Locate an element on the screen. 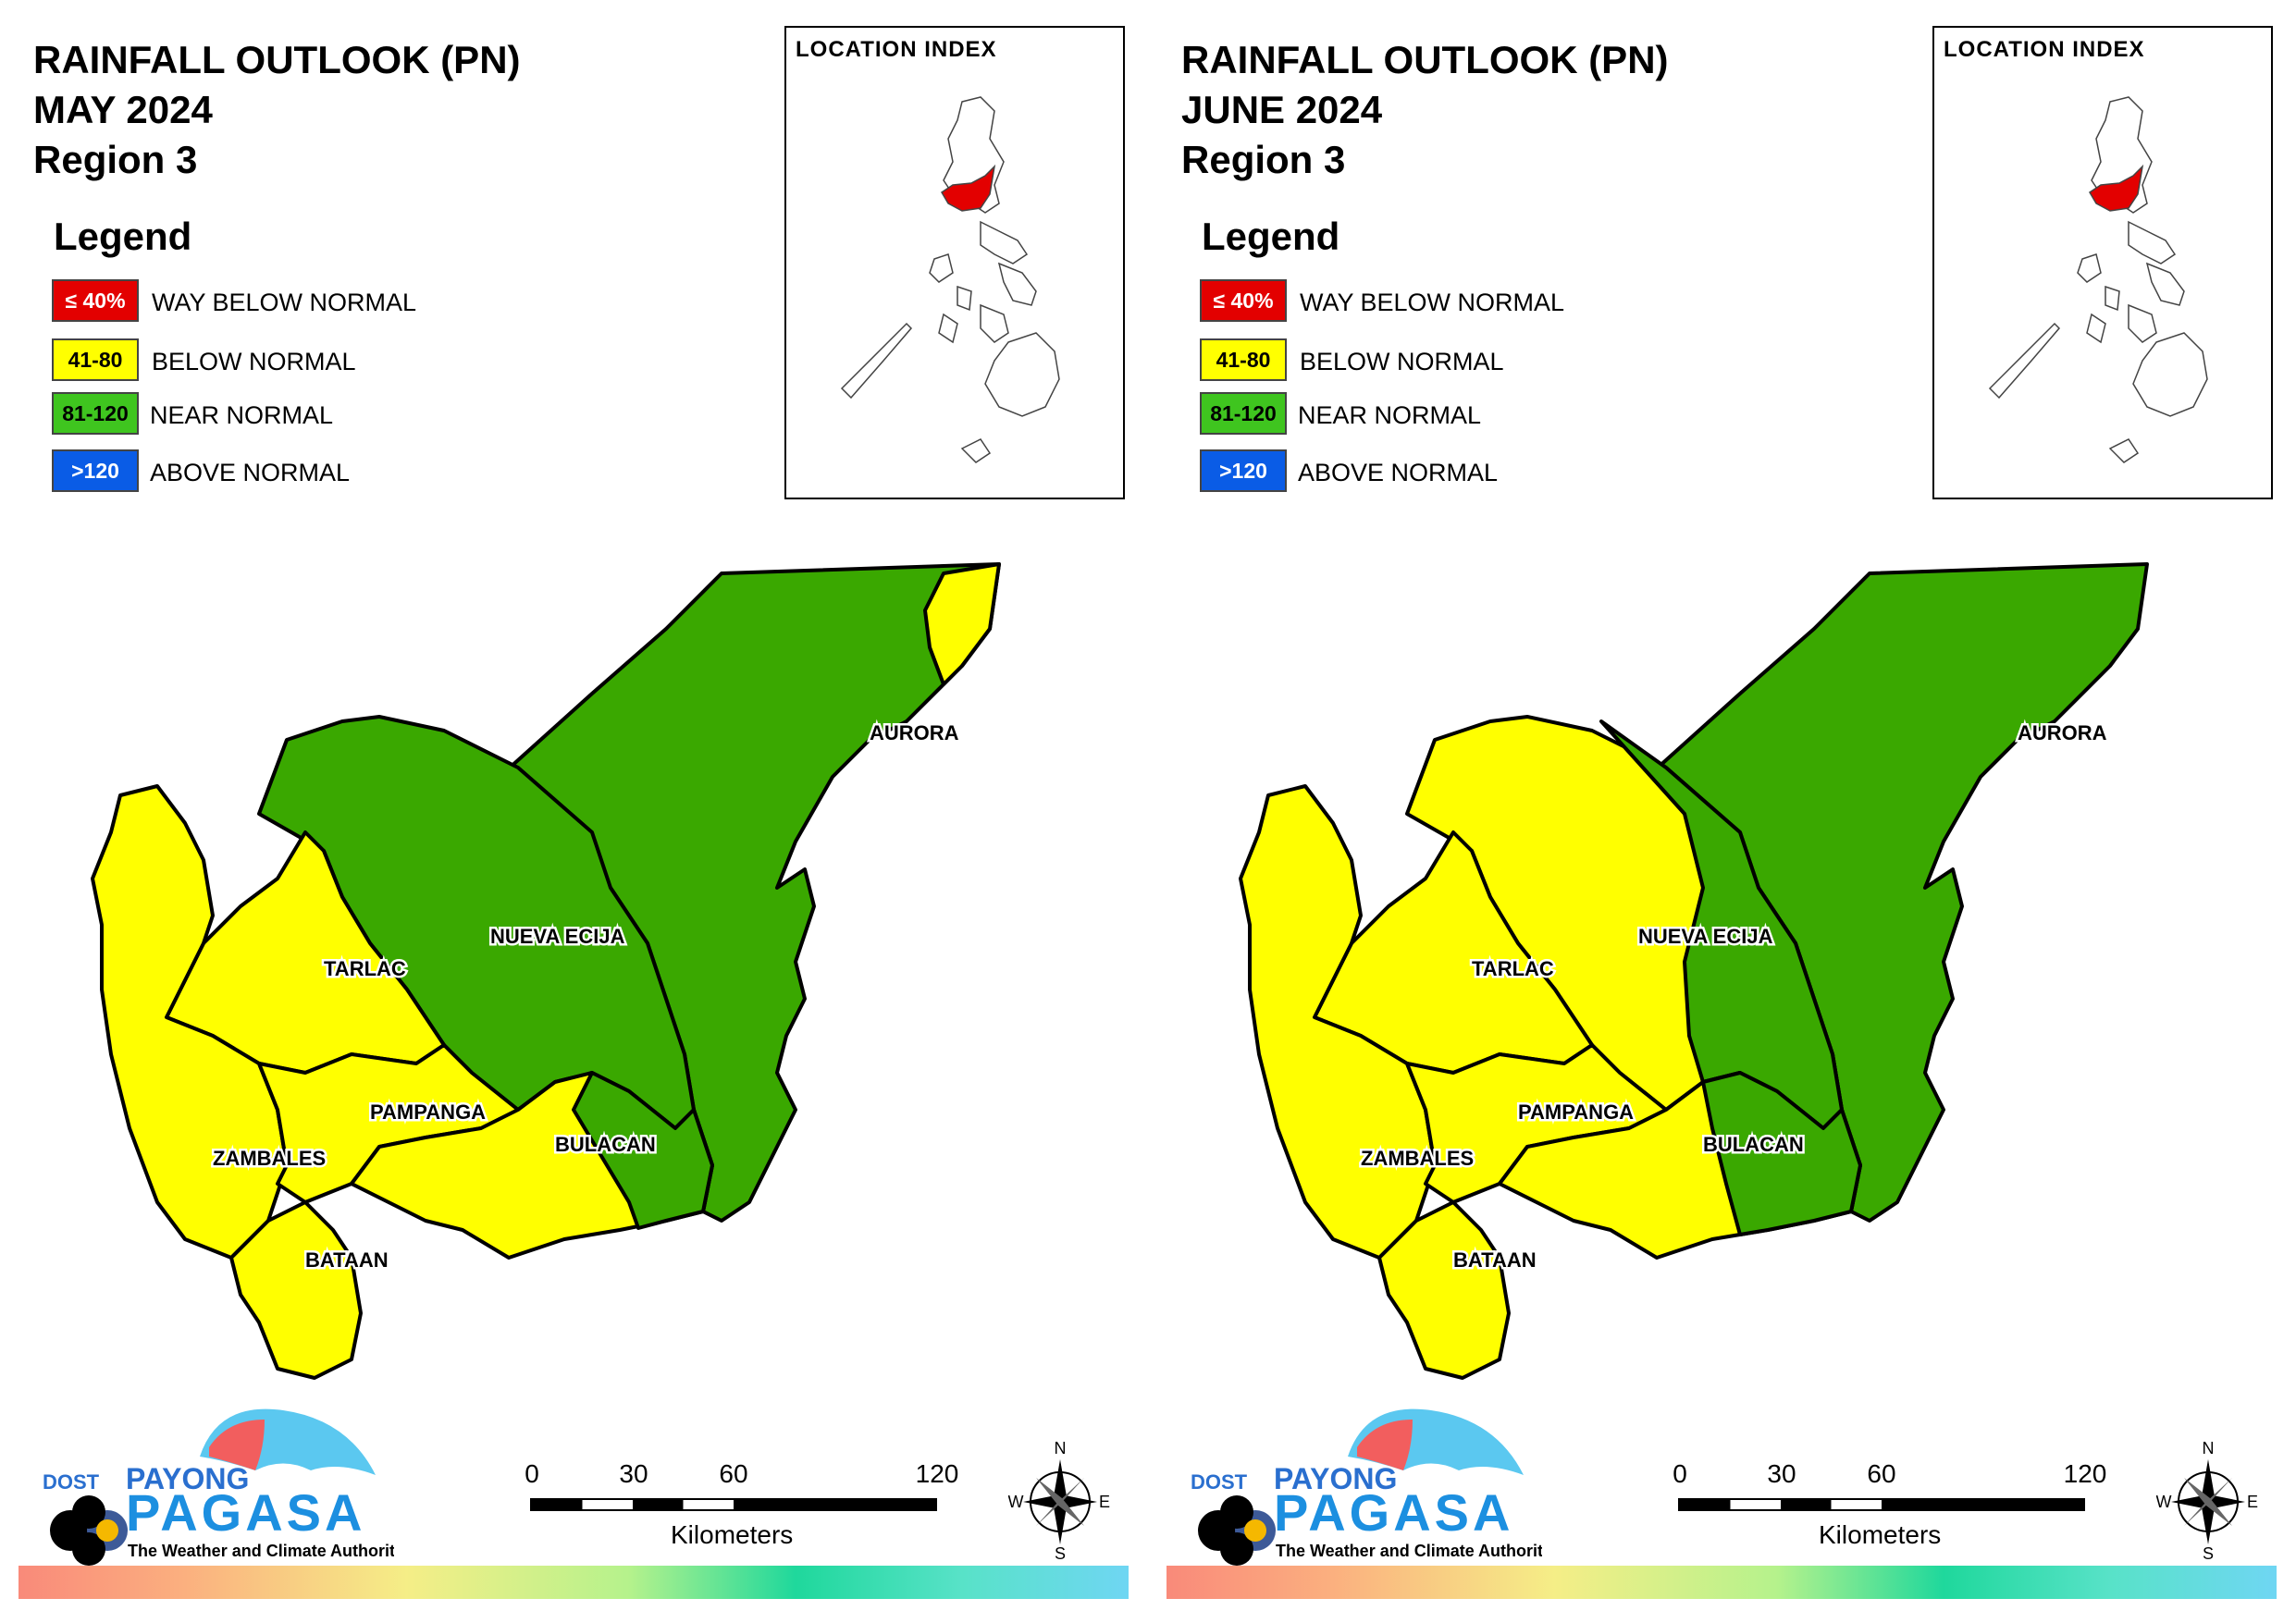  aurora-yellow-tip is located at coordinates (962, 624).